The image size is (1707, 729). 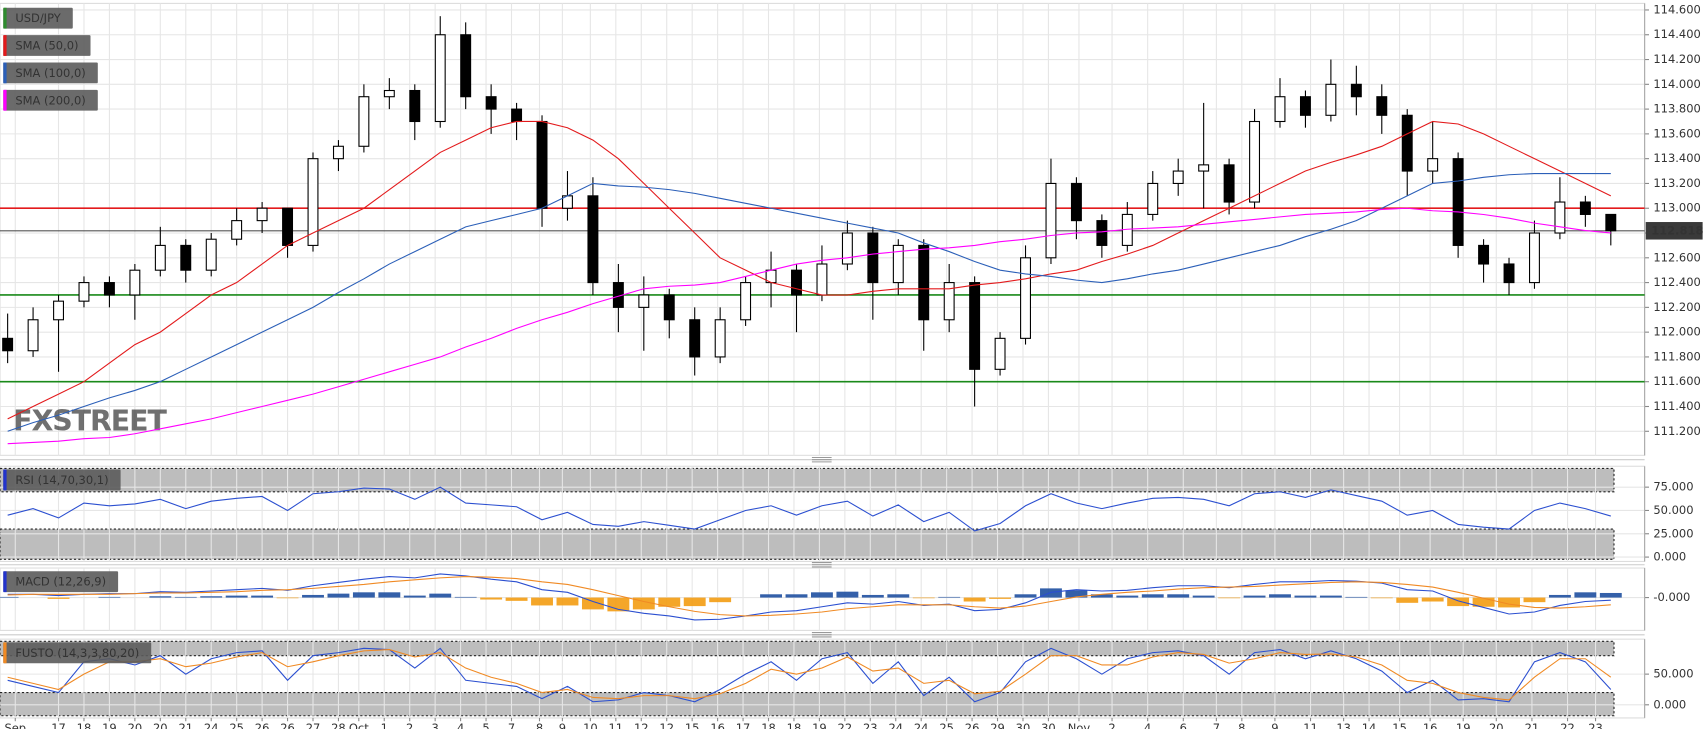 What do you see at coordinates (1430, 725) in the screenshot?
I see `x-tick-label: 16` at bounding box center [1430, 725].